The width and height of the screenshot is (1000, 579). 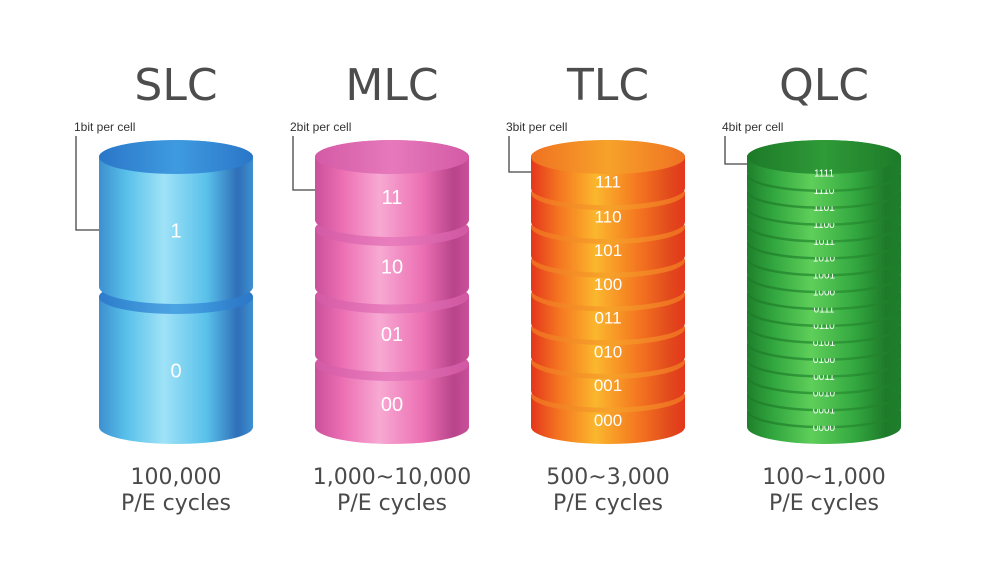 I want to click on bits-per-cell-label-mlc: 2bit per cell, so click(x=320, y=127).